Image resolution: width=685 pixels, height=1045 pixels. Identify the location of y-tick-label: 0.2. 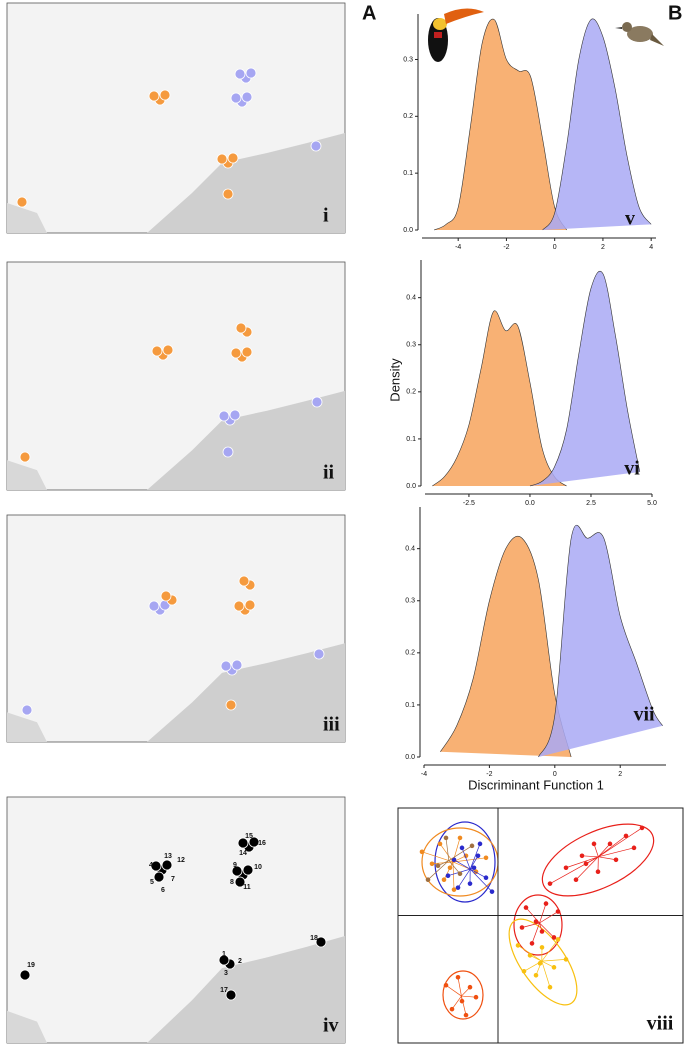
(411, 392).